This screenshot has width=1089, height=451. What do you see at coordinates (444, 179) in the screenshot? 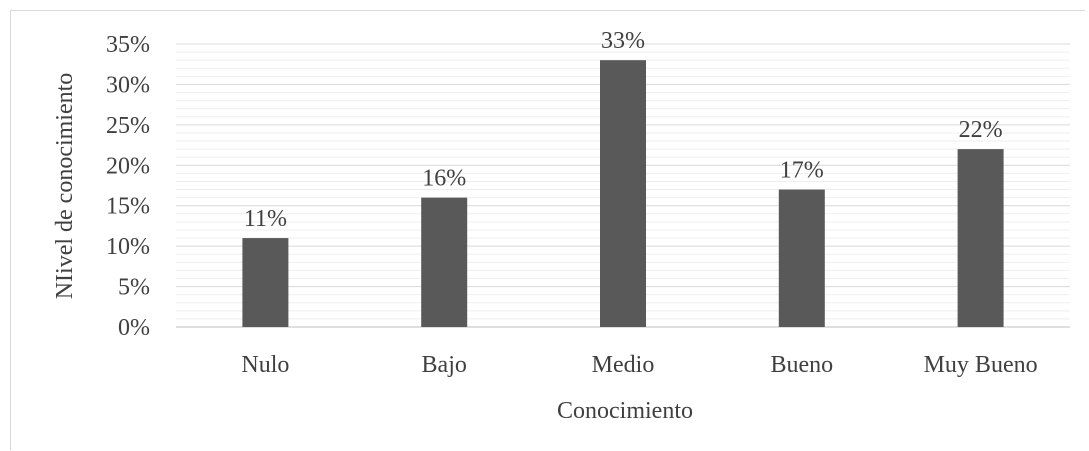
I see `data-label: 16%` at bounding box center [444, 179].